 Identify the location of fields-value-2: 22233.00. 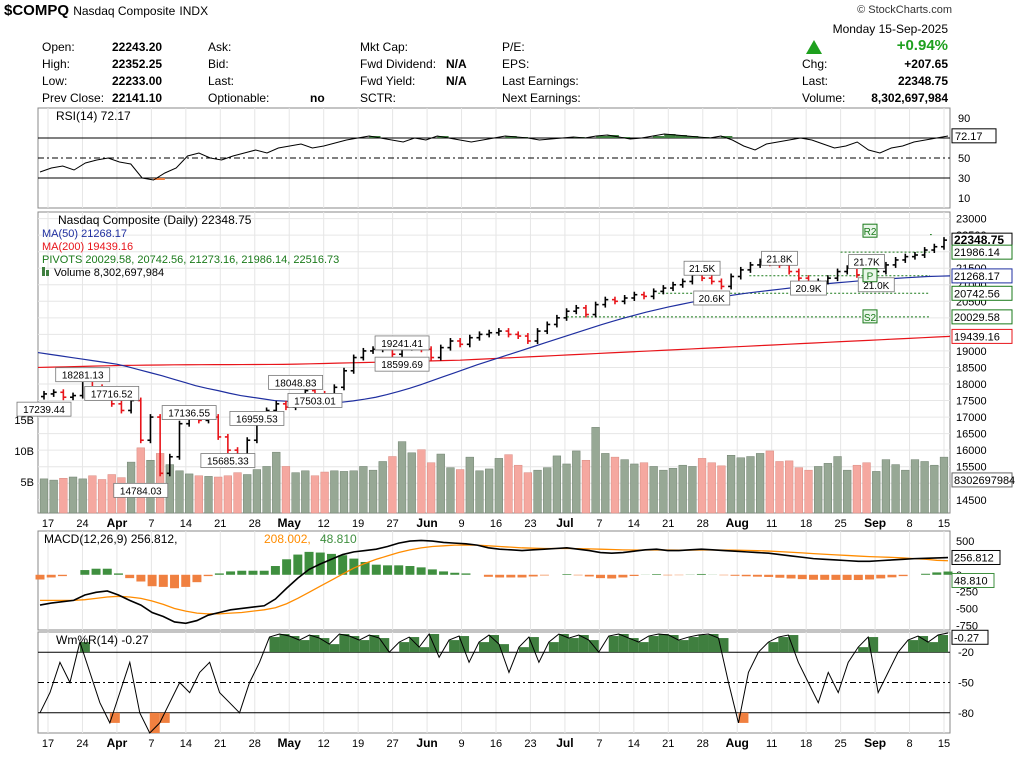
(137, 81).